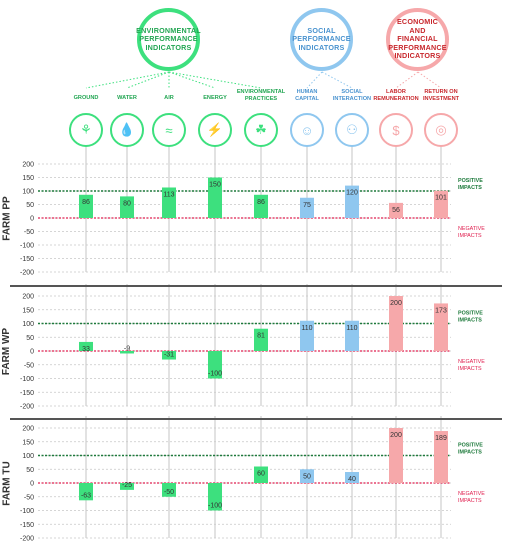 This screenshot has height=550, width=512. Describe the element at coordinates (352, 95) in the screenshot. I see `indicator-label: SOCIAL INTERACTION` at that location.